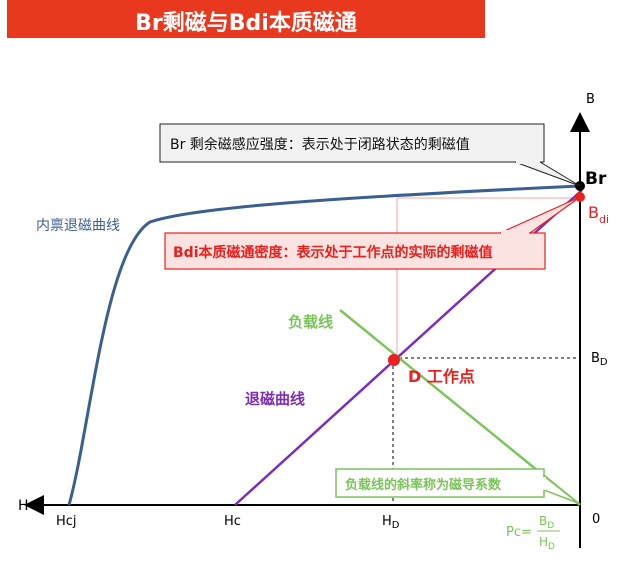 The width and height of the screenshot is (624, 570). I want to click on b-axis-label: B, so click(590, 99).